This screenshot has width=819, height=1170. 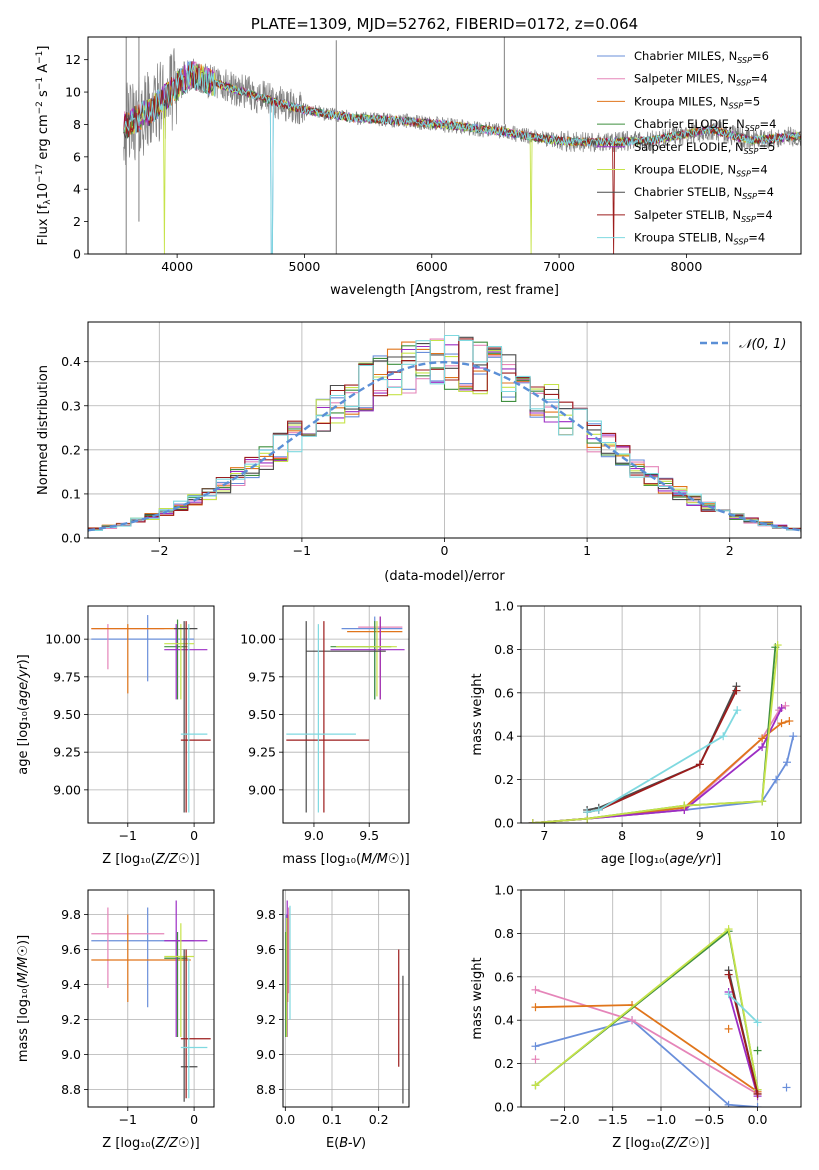 What do you see at coordinates (71, 361) in the screenshot?
I see `residuals-tick-label-y: 0.4` at bounding box center [71, 361].